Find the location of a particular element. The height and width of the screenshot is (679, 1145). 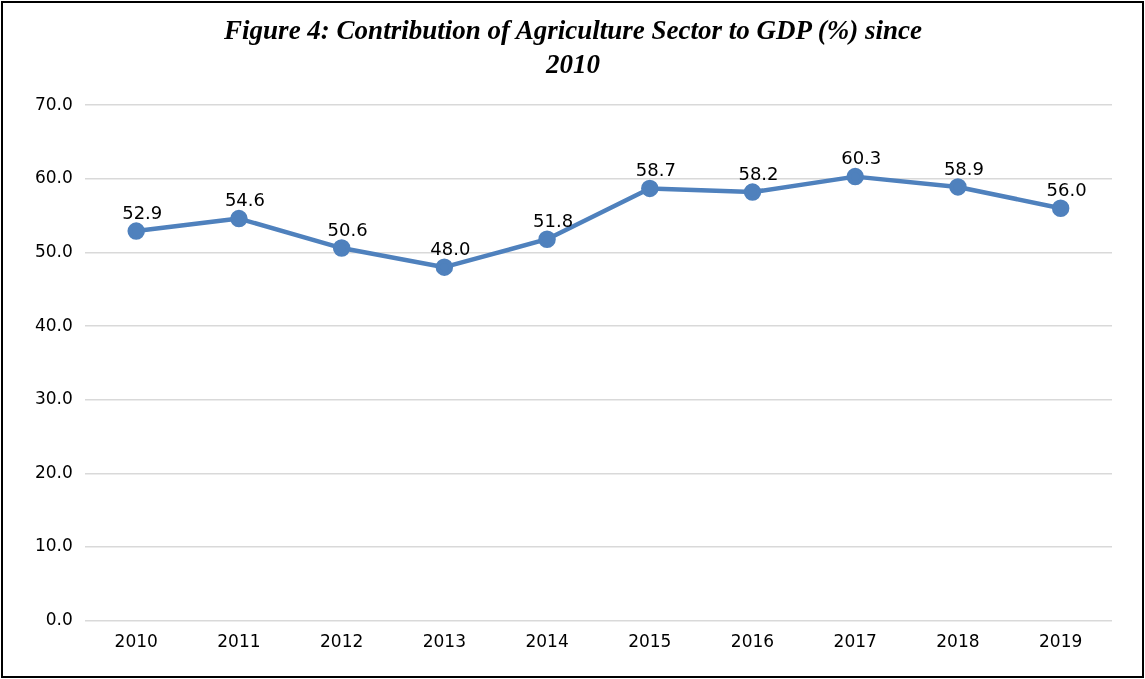

x-tick-label: 2016 is located at coordinates (752, 641).